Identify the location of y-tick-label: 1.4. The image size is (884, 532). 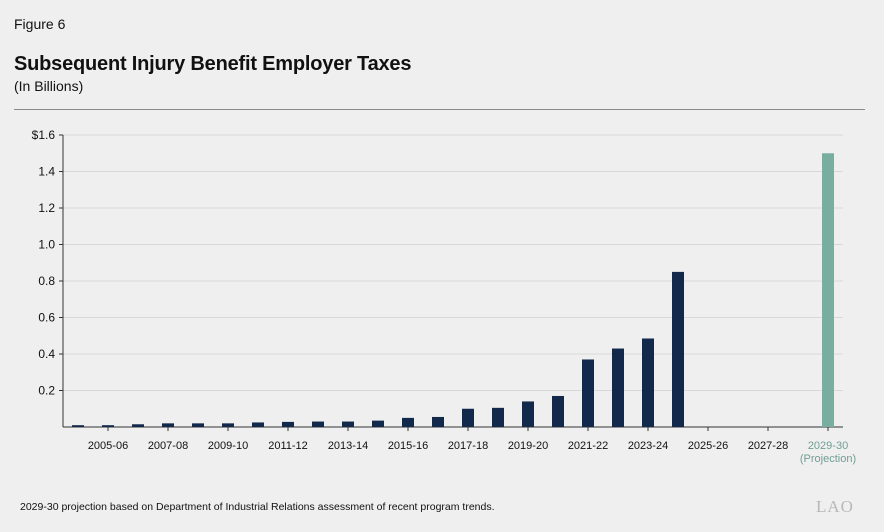
(46, 172).